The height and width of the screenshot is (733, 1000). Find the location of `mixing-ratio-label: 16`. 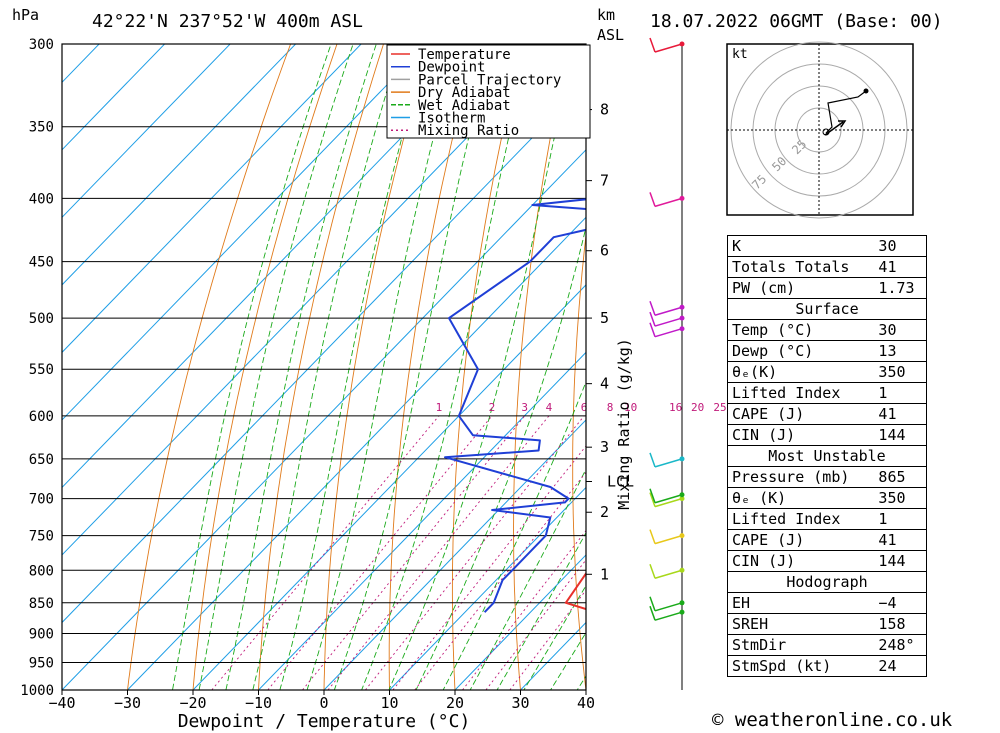

mixing-ratio-label: 16 is located at coordinates (675, 407).